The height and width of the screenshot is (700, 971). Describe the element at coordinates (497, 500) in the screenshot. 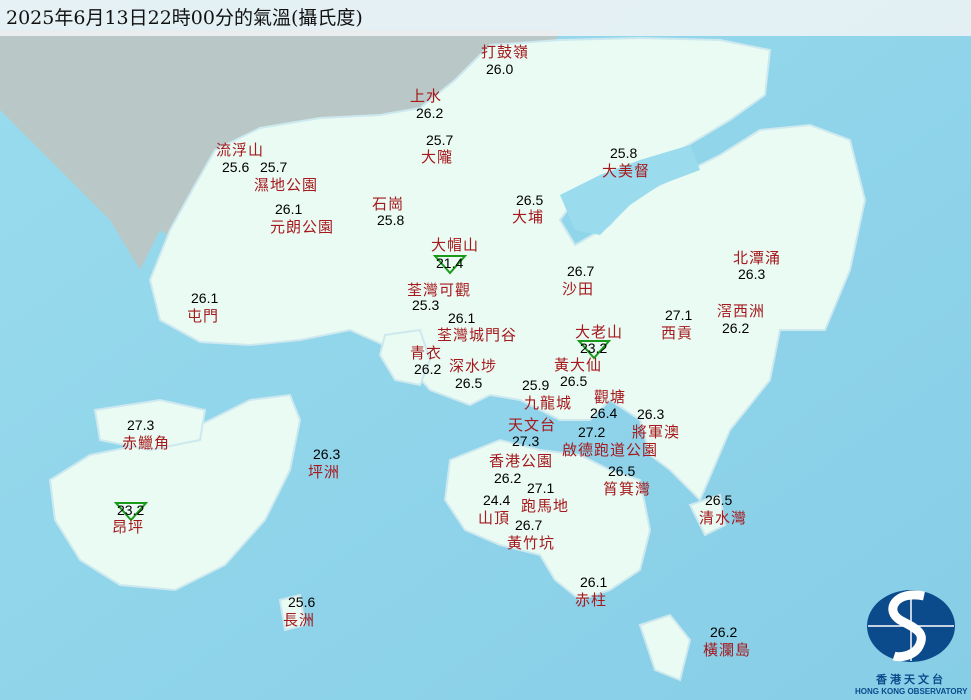

I see `station-temperature: 24.4` at that location.